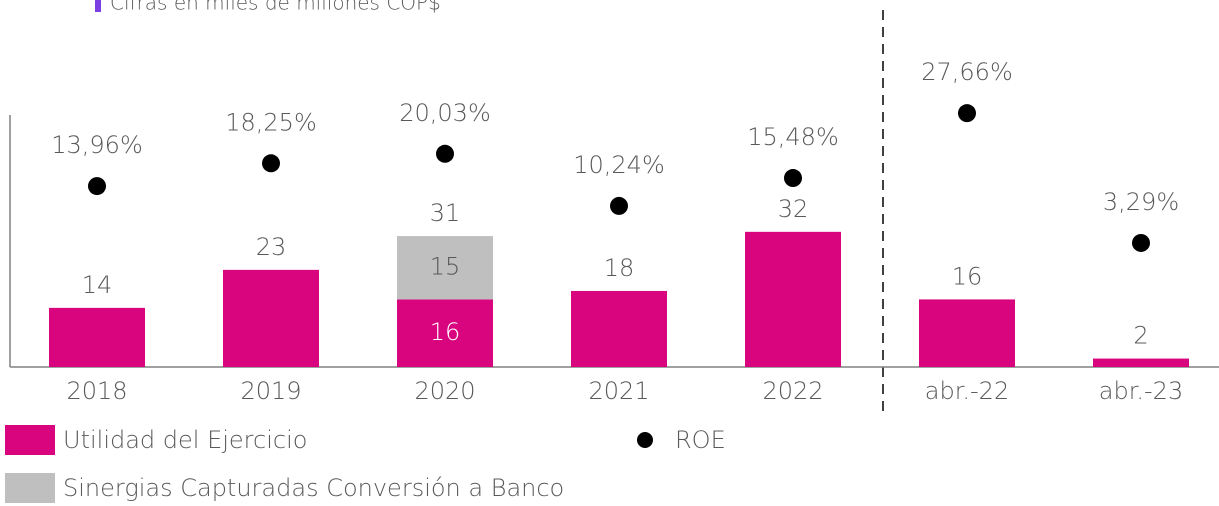 The height and width of the screenshot is (506, 1219). What do you see at coordinates (1141, 391) in the screenshot?
I see `x-tick-label: abr.-23` at bounding box center [1141, 391].